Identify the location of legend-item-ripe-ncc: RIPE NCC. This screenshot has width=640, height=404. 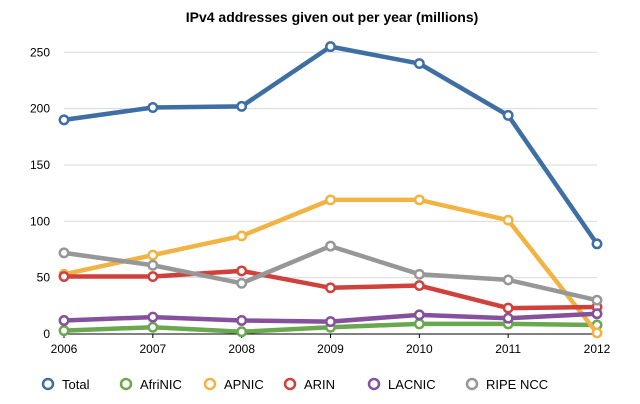
(506, 384).